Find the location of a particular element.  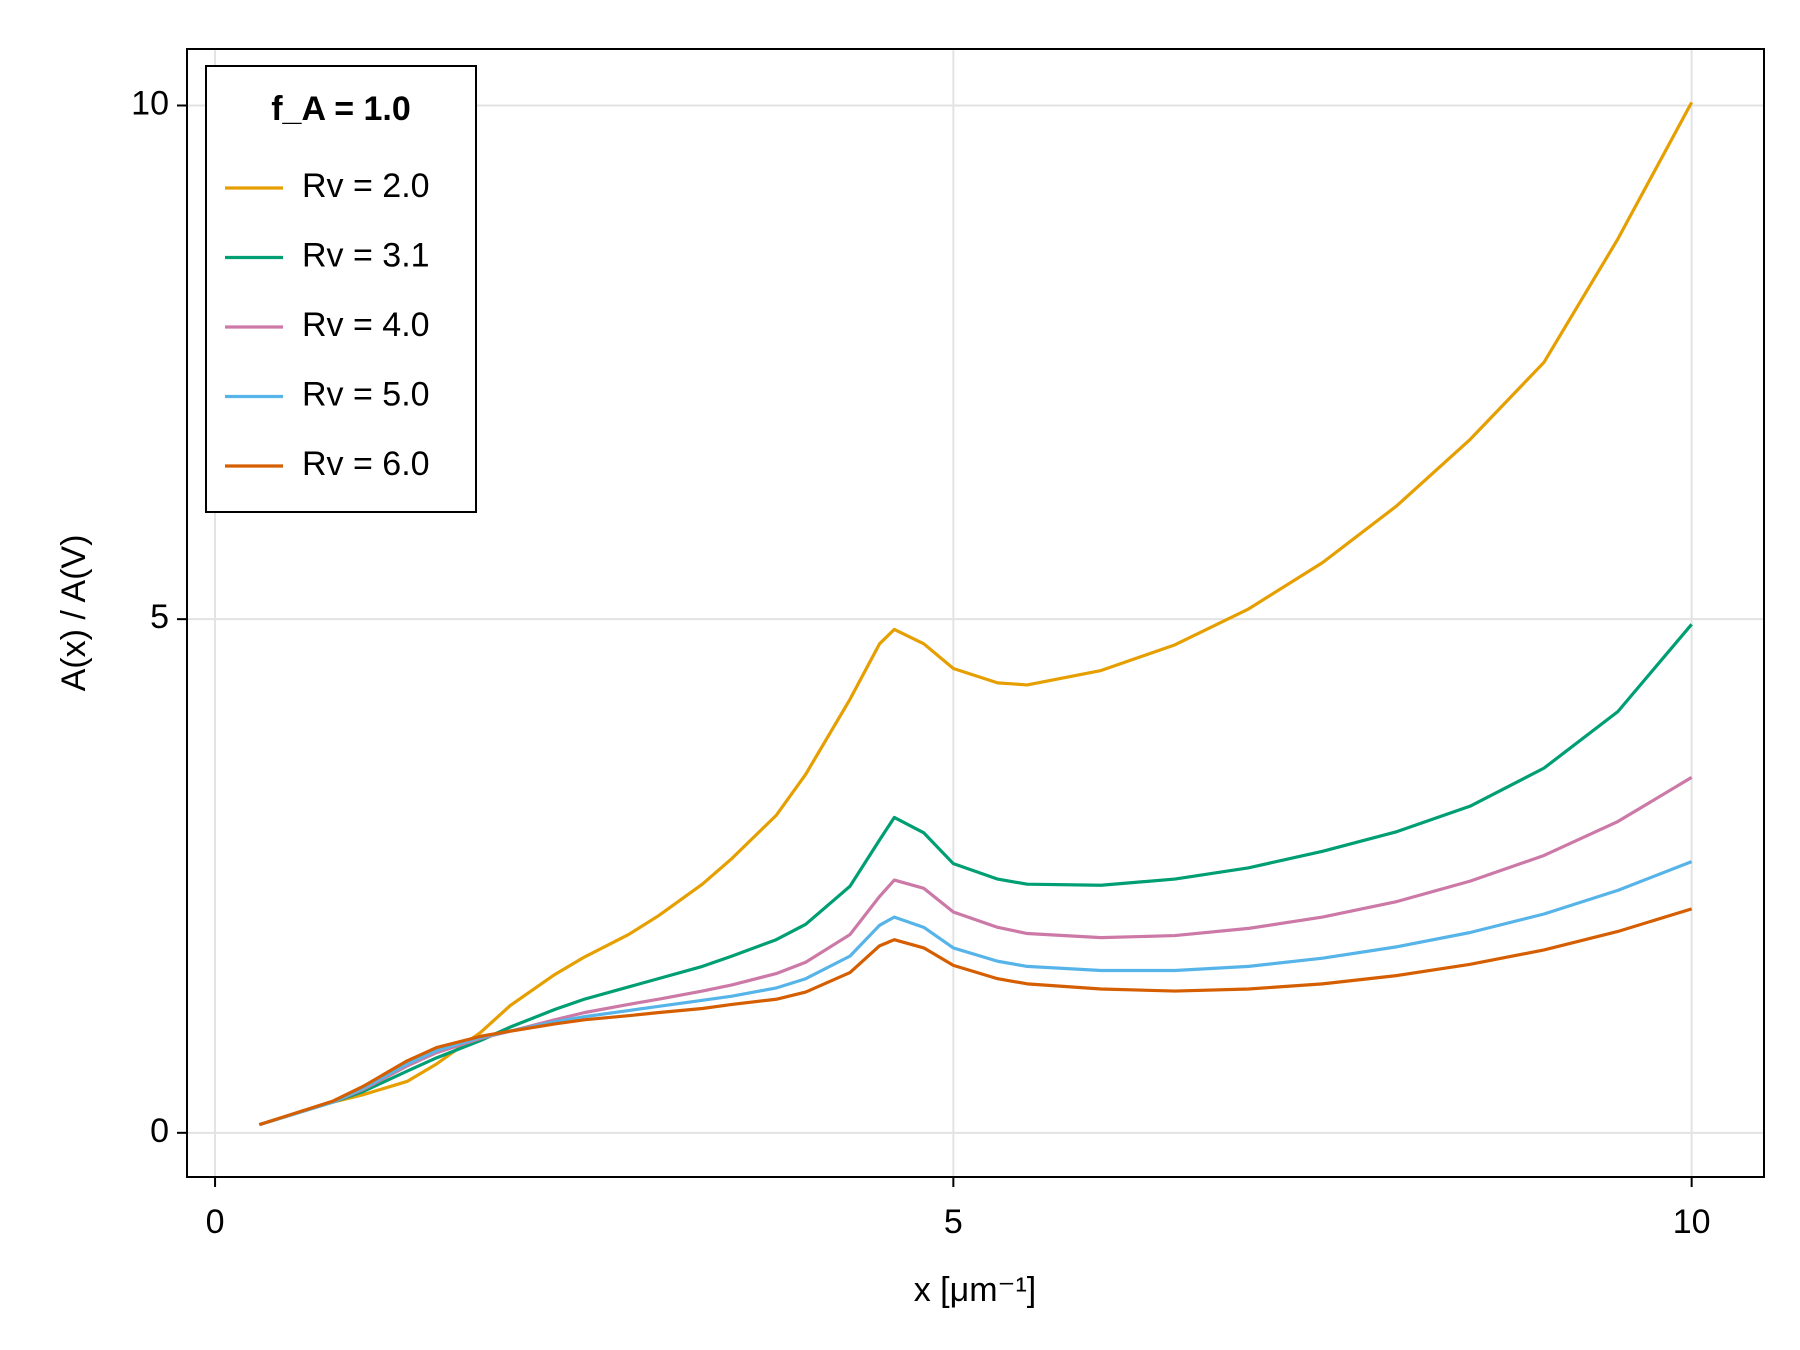

y-tick-label: 5 is located at coordinates (159, 617).